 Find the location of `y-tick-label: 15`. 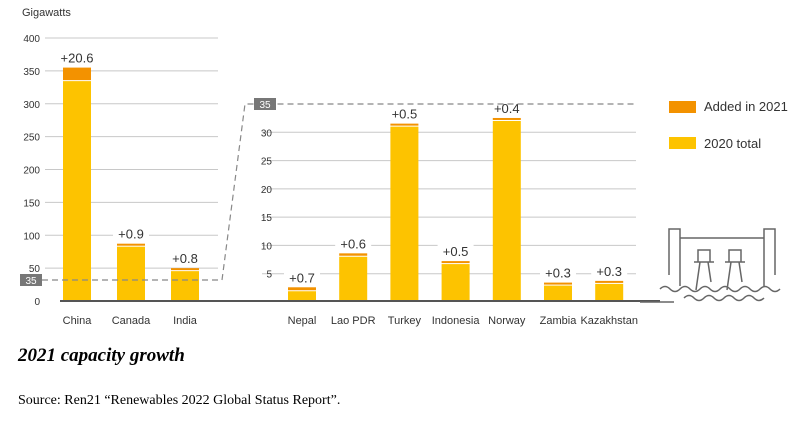

y-tick-label: 15 is located at coordinates (267, 218).